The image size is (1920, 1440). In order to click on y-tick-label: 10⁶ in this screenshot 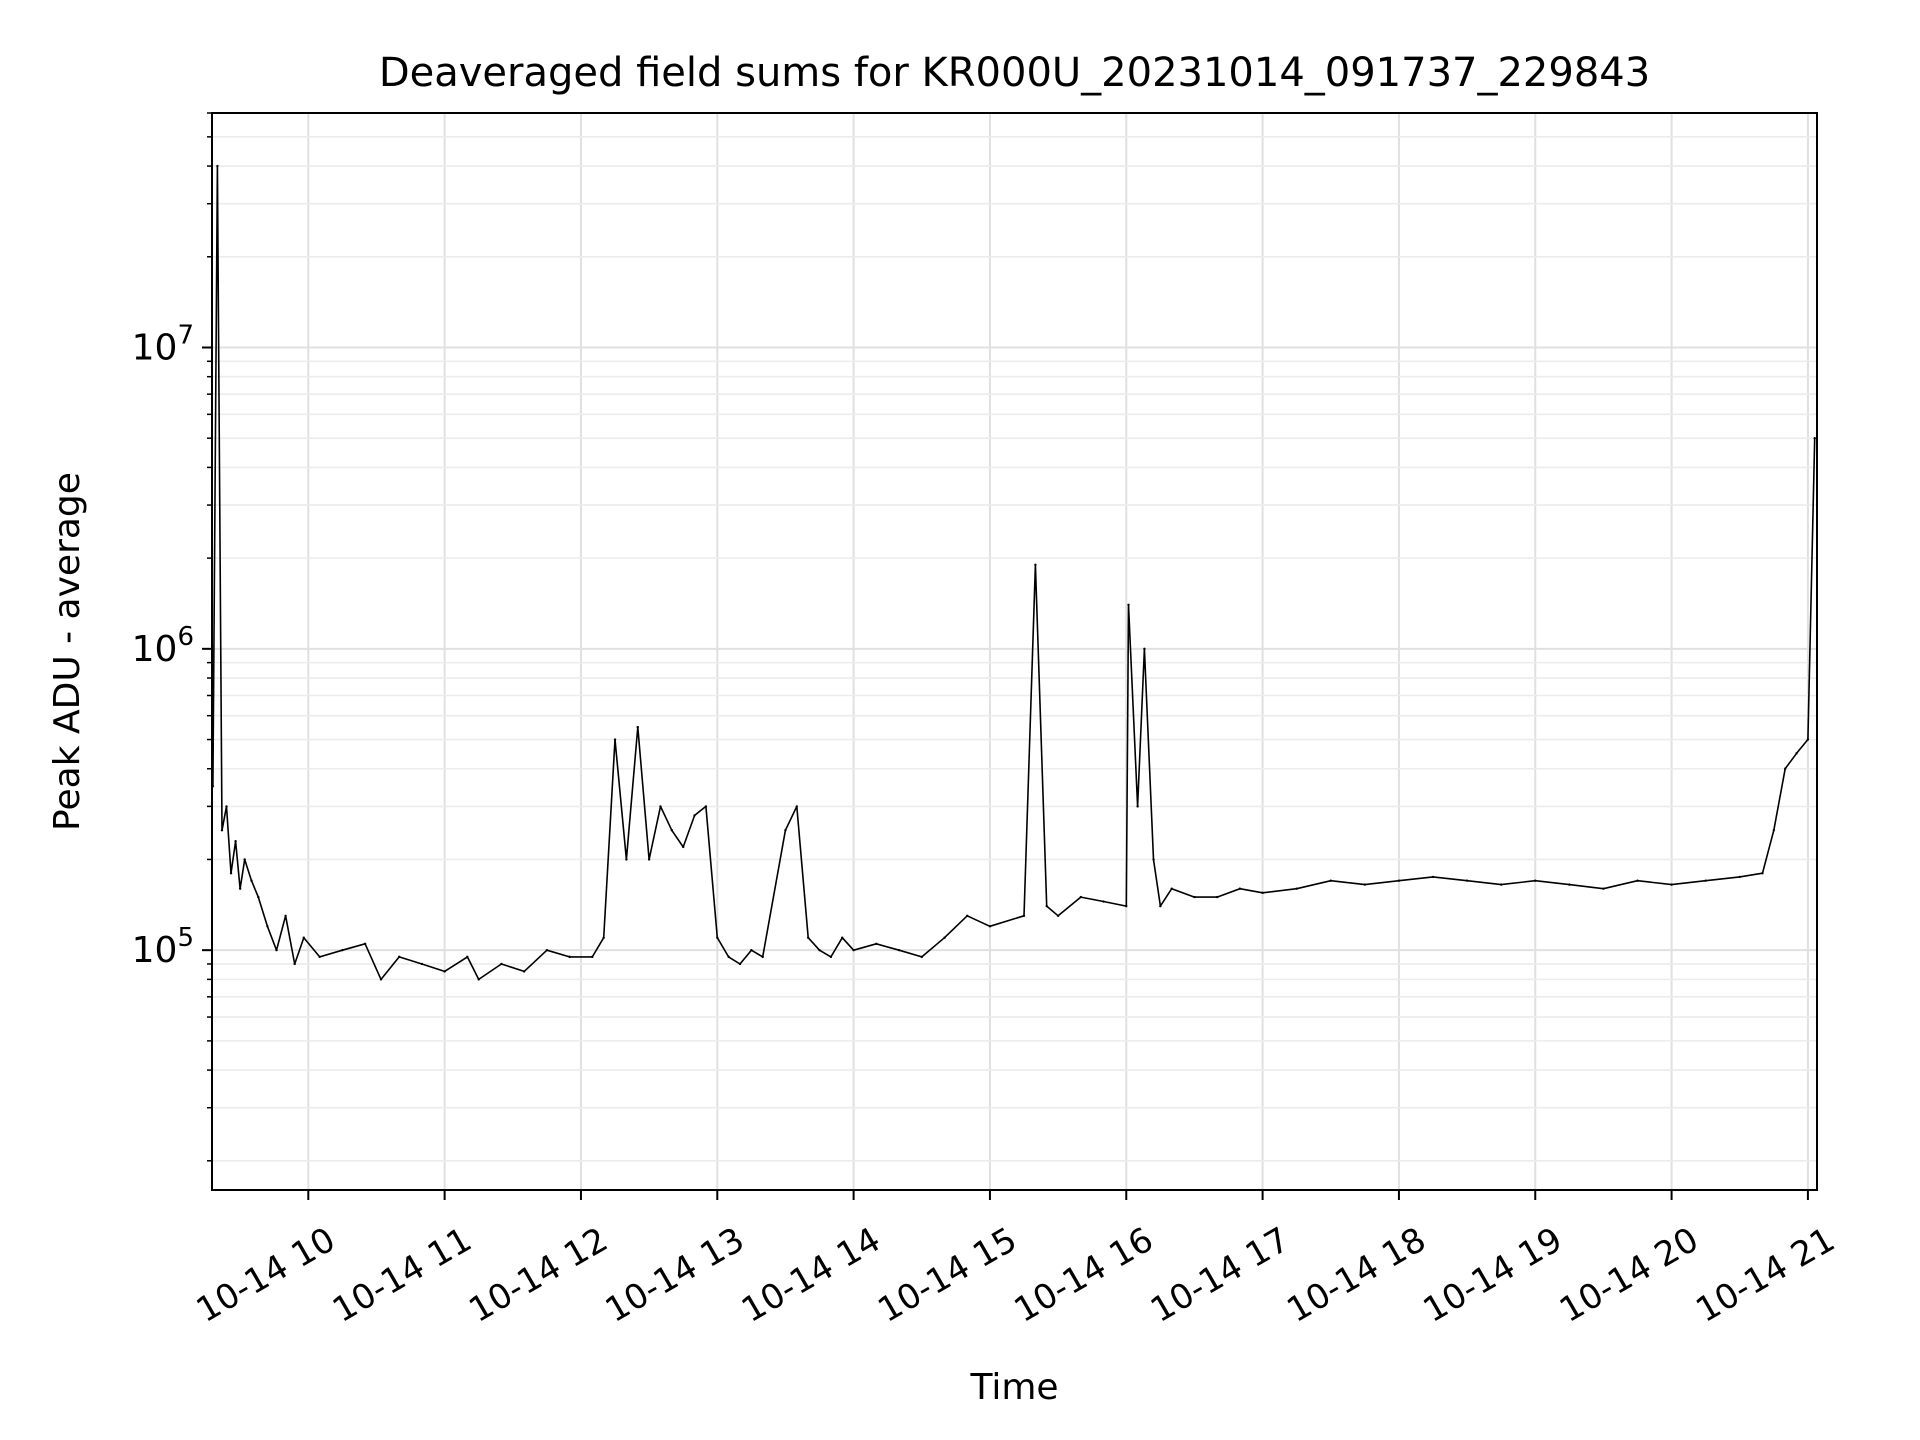, I will do `click(163, 646)`.